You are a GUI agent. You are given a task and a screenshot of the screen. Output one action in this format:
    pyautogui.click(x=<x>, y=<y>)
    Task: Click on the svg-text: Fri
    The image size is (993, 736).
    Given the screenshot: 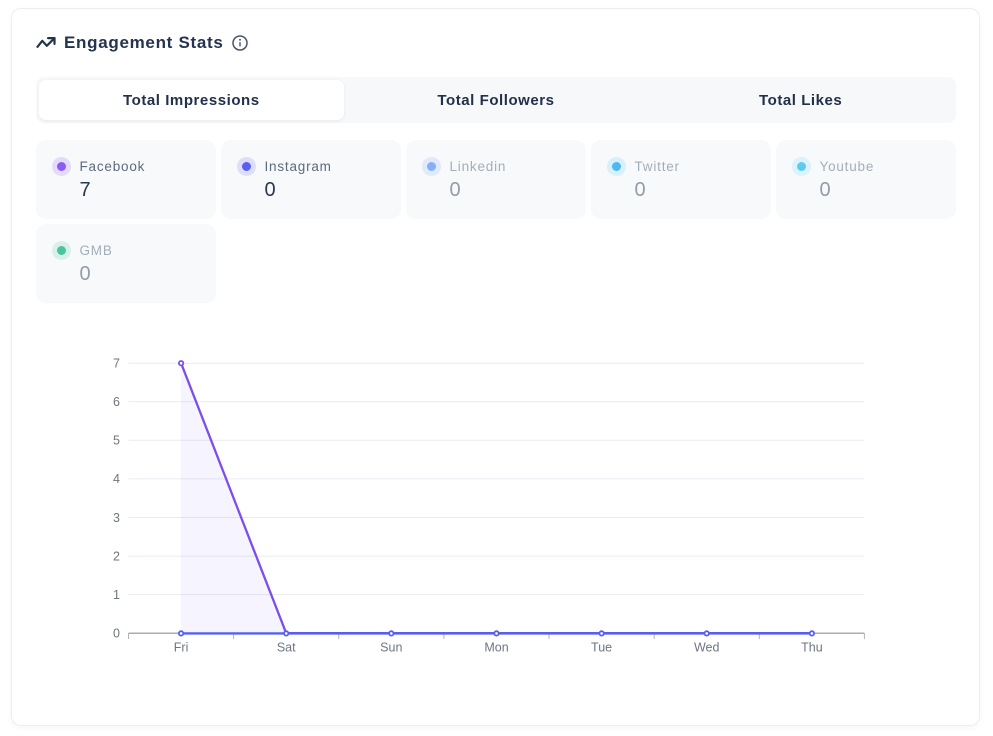 What is the action you would take?
    pyautogui.click(x=181, y=648)
    